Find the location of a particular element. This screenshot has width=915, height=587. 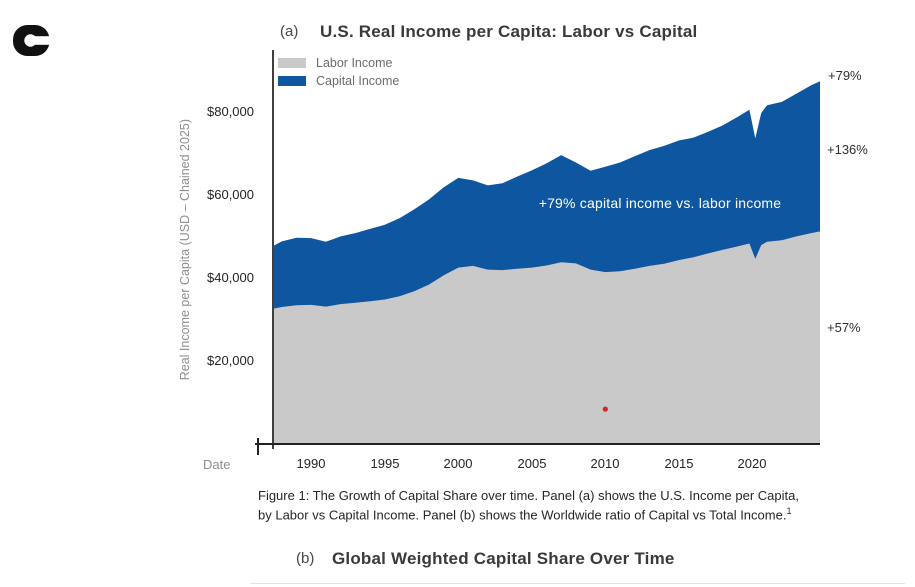

capital-income-label: Capital Income is located at coordinates (358, 81).